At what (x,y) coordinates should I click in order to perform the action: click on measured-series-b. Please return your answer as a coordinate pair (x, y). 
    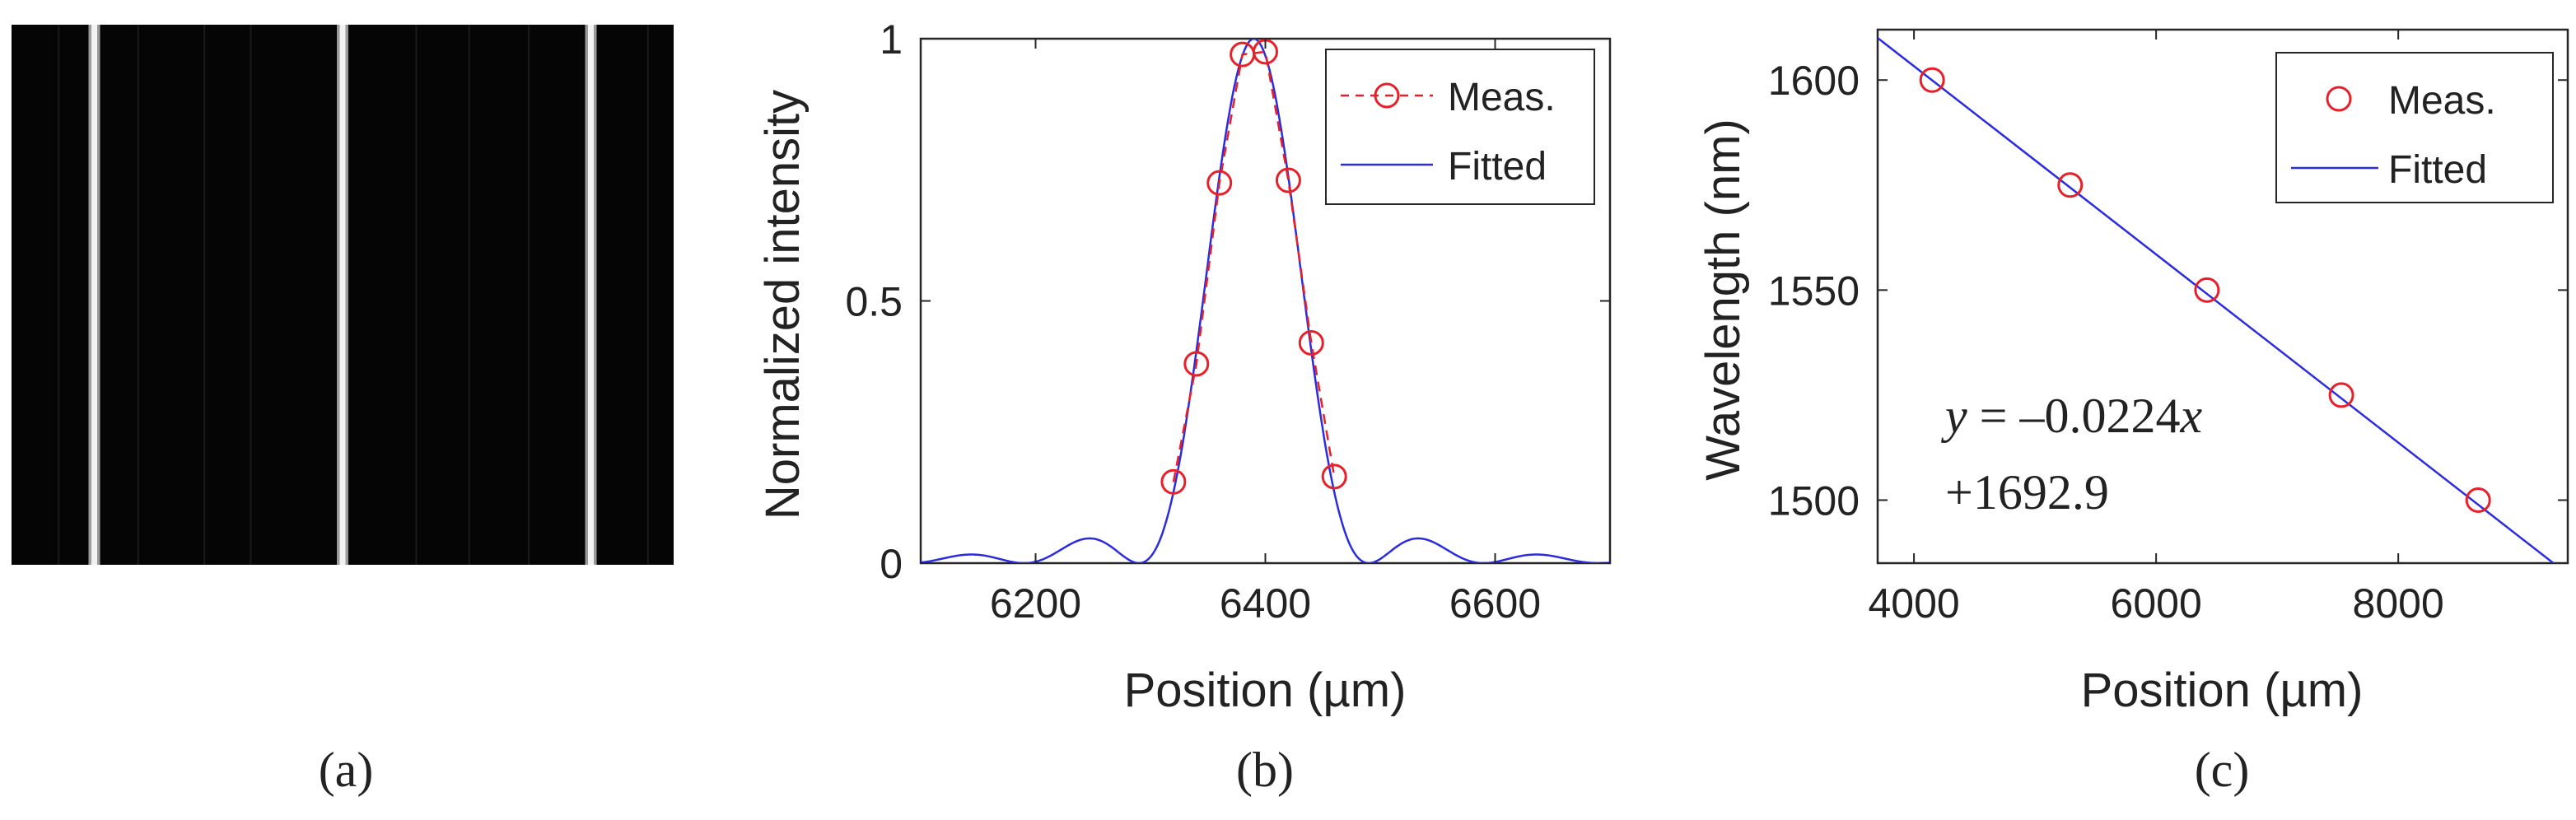
    Looking at the image, I should click on (1253, 267).